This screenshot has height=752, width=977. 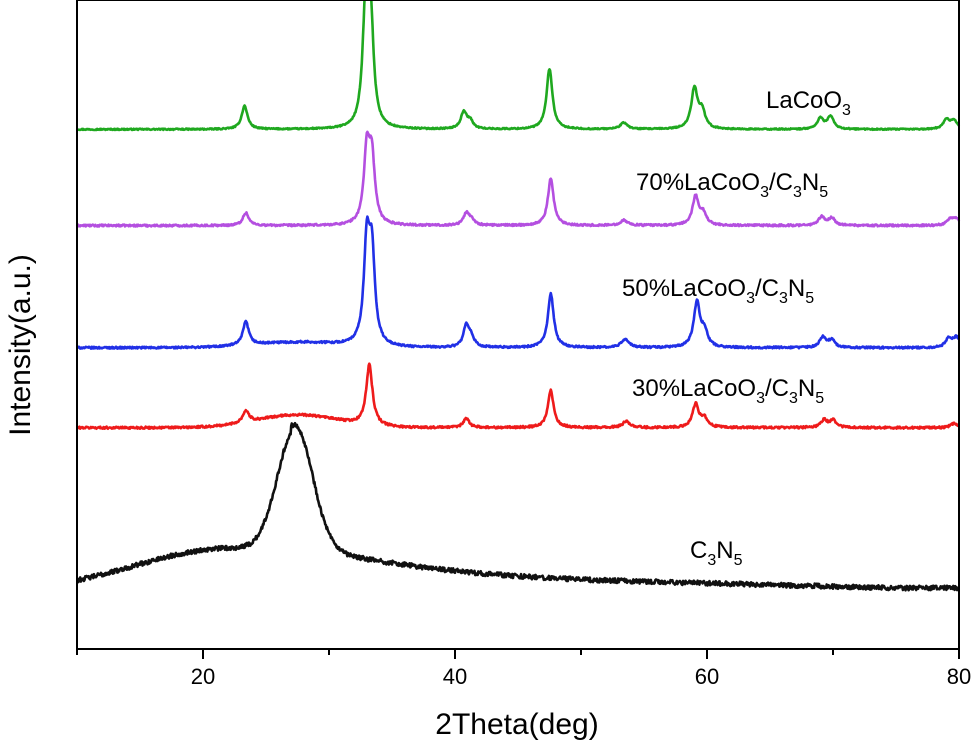 I want to click on series-label-lacoo3-30: 30%LaCoO3/C3N5, so click(x=728, y=391).